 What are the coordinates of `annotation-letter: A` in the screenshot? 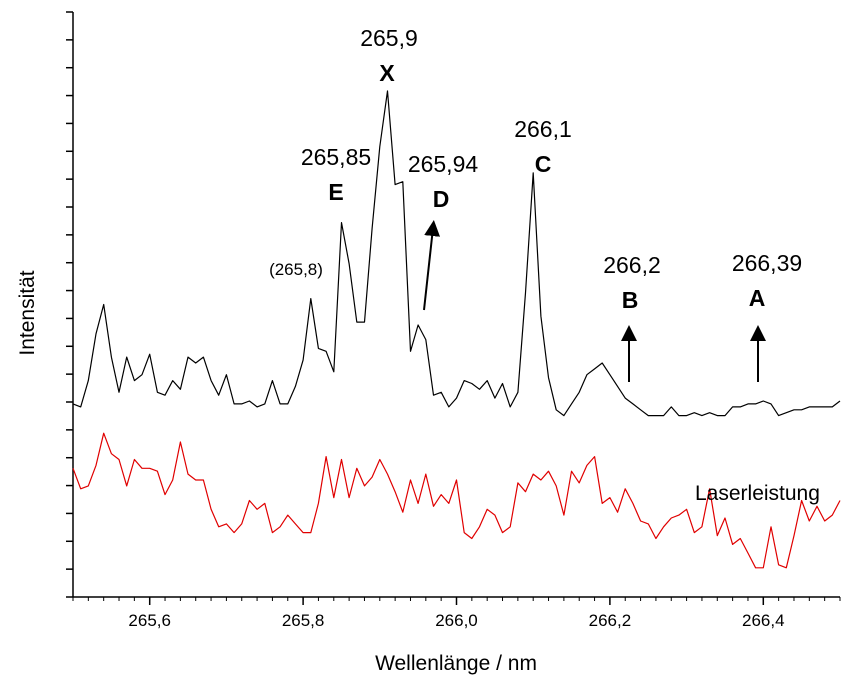 It's located at (757, 298).